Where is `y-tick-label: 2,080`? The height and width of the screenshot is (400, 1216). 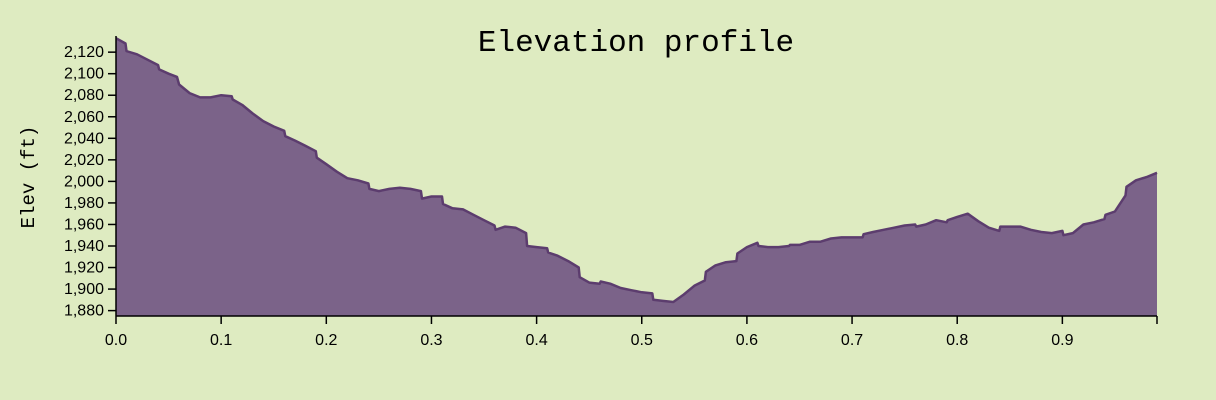
y-tick-label: 2,080 is located at coordinates (84, 95).